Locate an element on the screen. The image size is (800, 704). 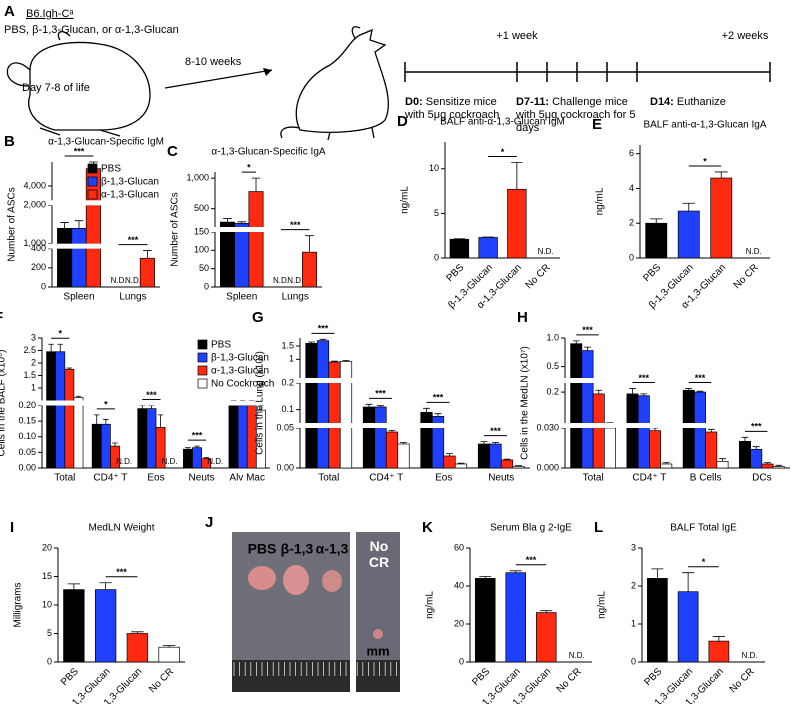
y-tick-label: 1,000 is located at coordinates (34, 243).